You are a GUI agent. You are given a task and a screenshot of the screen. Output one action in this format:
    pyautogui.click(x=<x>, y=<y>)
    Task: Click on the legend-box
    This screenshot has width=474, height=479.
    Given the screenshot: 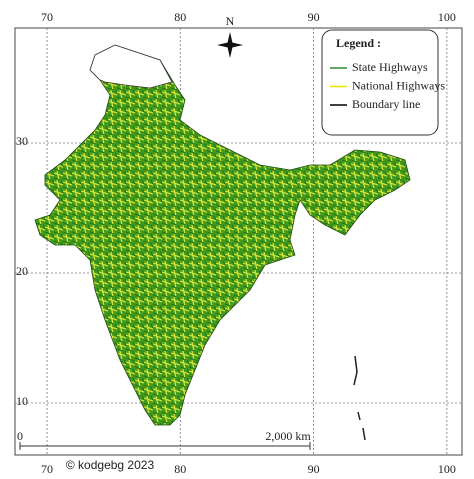 What is the action you would take?
    pyautogui.click(x=380, y=82)
    